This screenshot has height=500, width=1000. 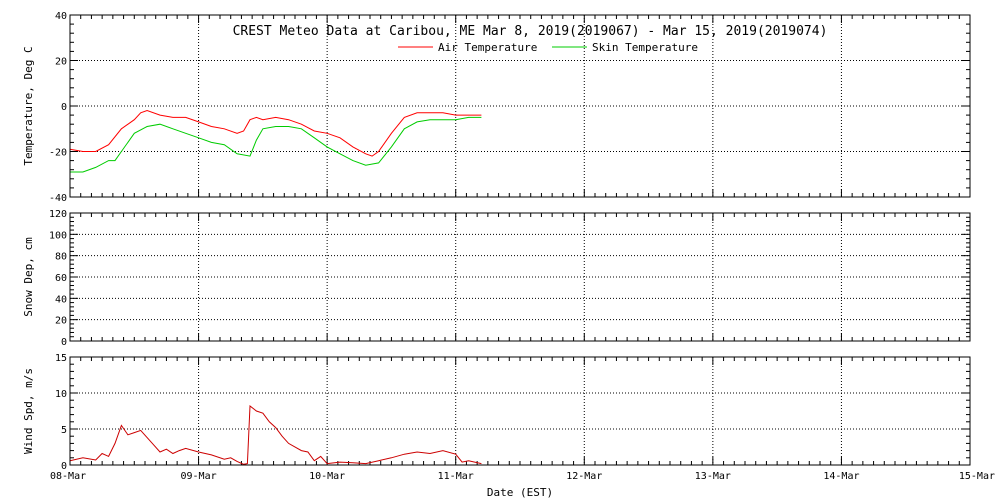 I want to click on legend: Air Temperature Skin Temperature, so click(x=548, y=47).